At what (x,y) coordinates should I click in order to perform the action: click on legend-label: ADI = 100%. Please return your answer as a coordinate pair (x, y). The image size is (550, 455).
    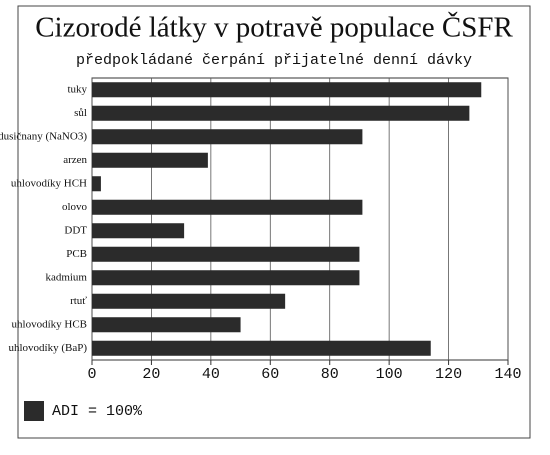
    Looking at the image, I should click on (97, 411).